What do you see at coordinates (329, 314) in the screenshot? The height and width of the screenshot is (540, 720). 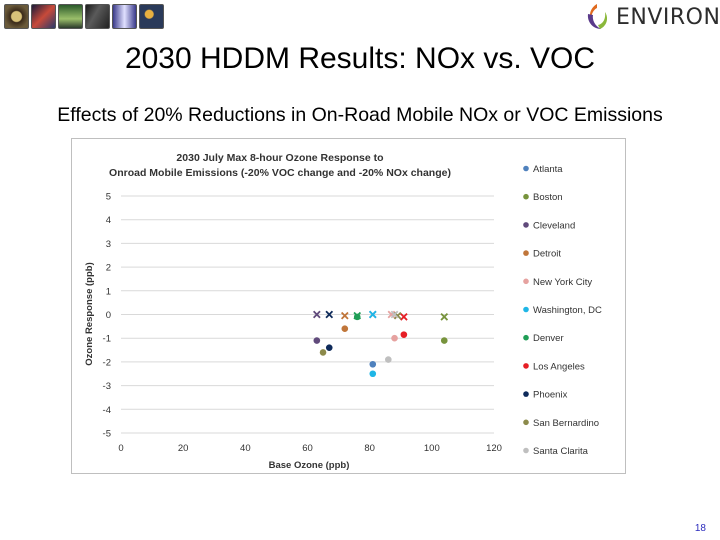 I see `voc-point-phoenix` at bounding box center [329, 314].